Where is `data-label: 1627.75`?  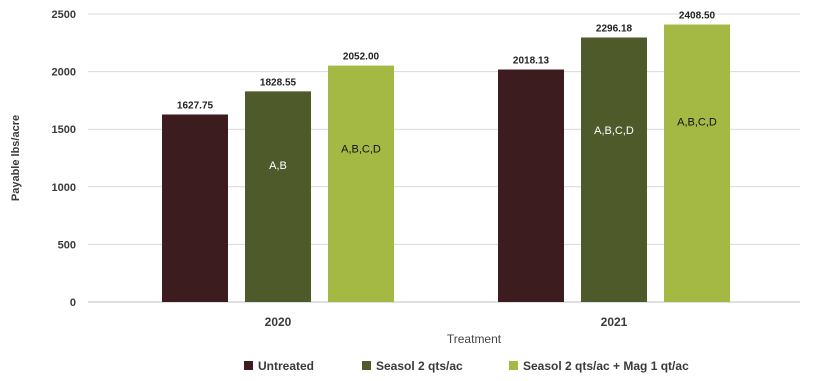 data-label: 1627.75 is located at coordinates (195, 105).